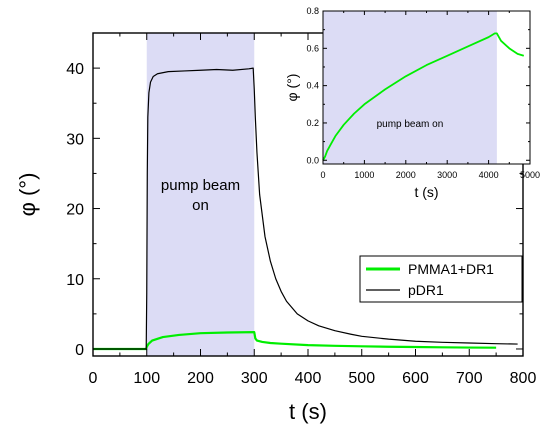 The height and width of the screenshot is (435, 550). Describe the element at coordinates (27, 195) in the screenshot. I see `main-y-axis-title: φ (°)` at that location.